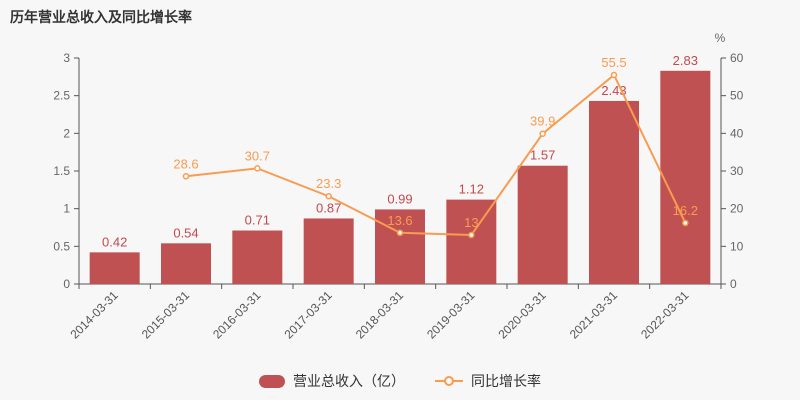 This screenshot has height=400, width=800. What do you see at coordinates (185, 232) in the screenshot?
I see `bar-value-label: 0.54` at bounding box center [185, 232].